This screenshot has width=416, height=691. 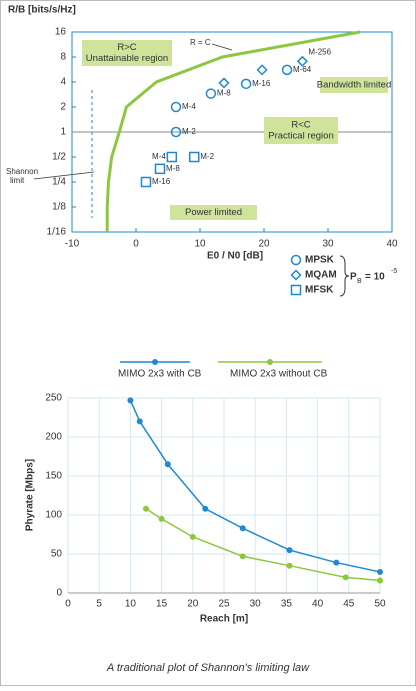 I want to click on annotation: Practical region, so click(x=300, y=136).